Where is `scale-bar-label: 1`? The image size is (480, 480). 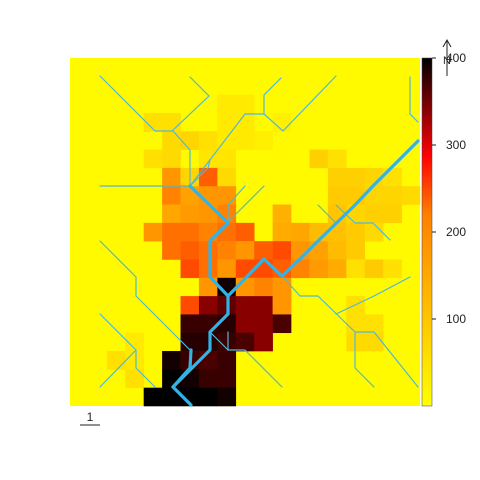 scale-bar-label: 1 is located at coordinates (90, 417).